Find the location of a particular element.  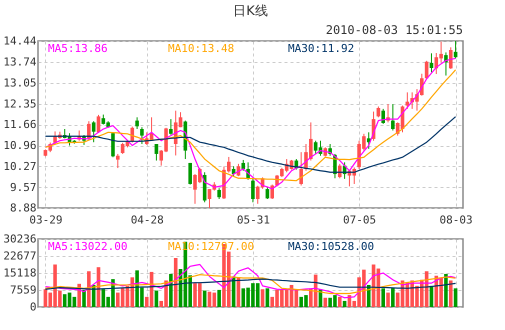

y-tick-label: 8.88 is located at coordinates (23, 208).